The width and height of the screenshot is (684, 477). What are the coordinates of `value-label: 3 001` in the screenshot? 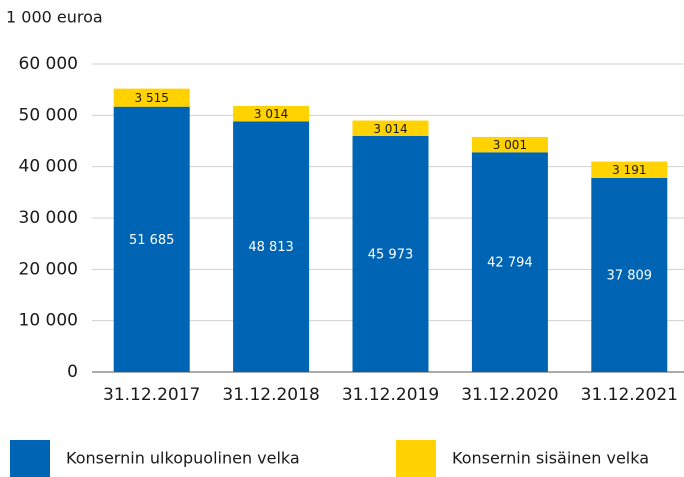 It's located at (510, 145).